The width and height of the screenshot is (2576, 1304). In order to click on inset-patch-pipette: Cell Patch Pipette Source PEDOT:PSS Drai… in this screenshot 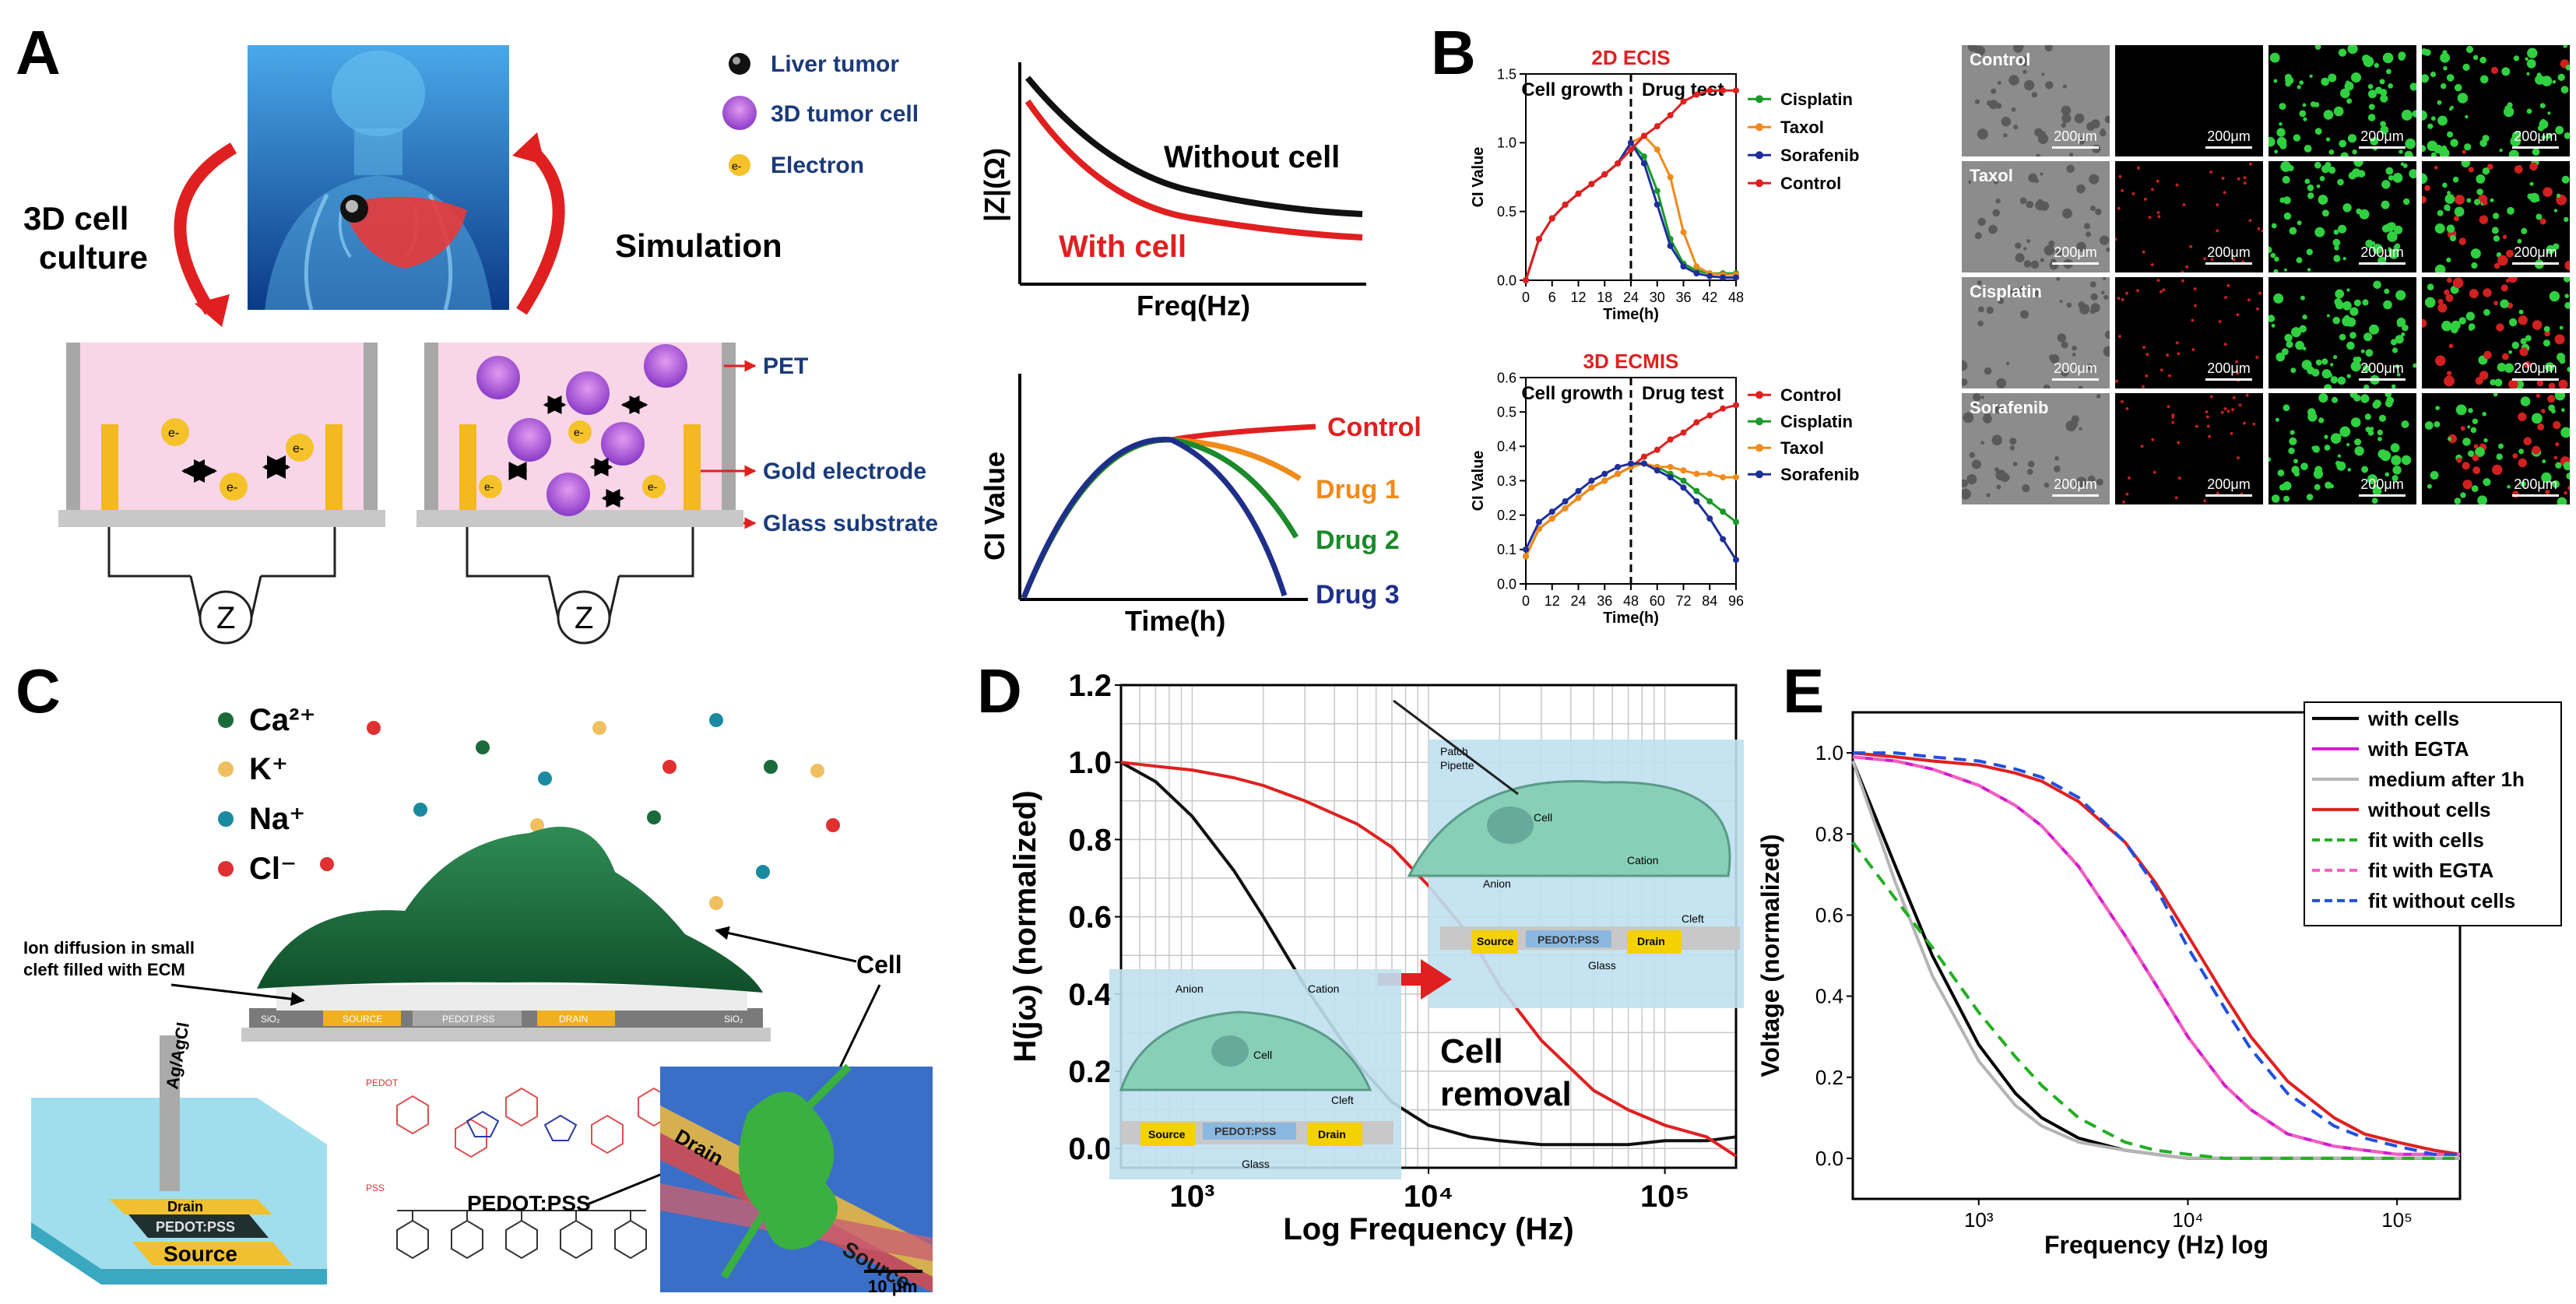, I will do `click(1569, 853)`.